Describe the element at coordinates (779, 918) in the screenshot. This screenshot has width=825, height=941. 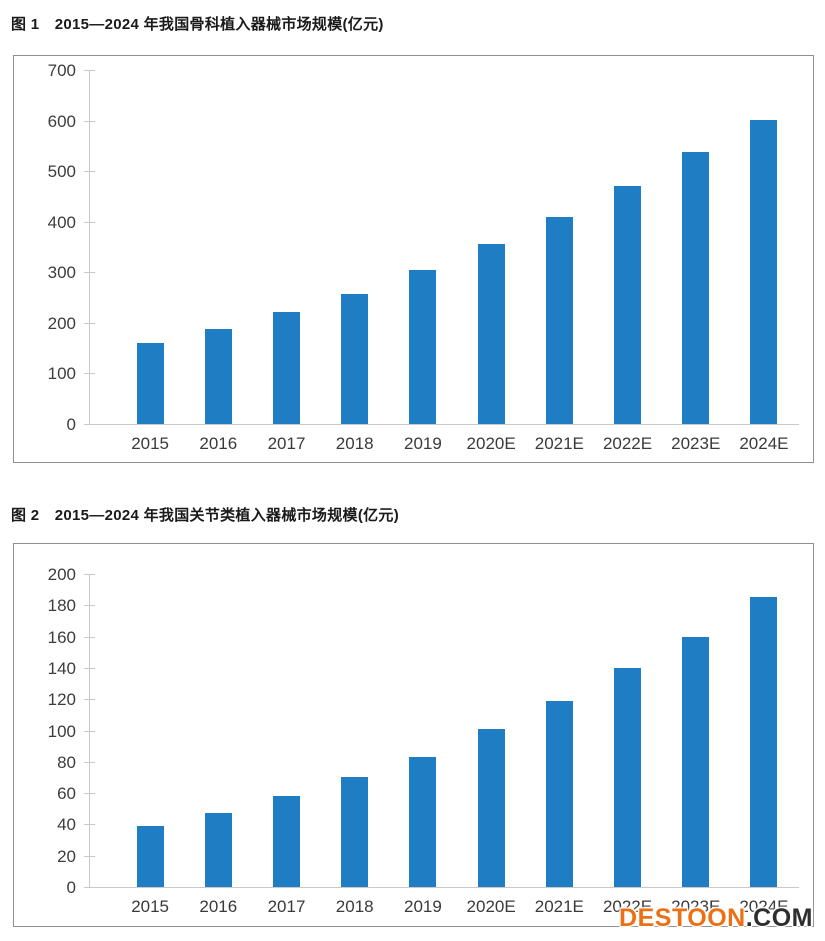
I see `watermark-suffix: .COM` at that location.